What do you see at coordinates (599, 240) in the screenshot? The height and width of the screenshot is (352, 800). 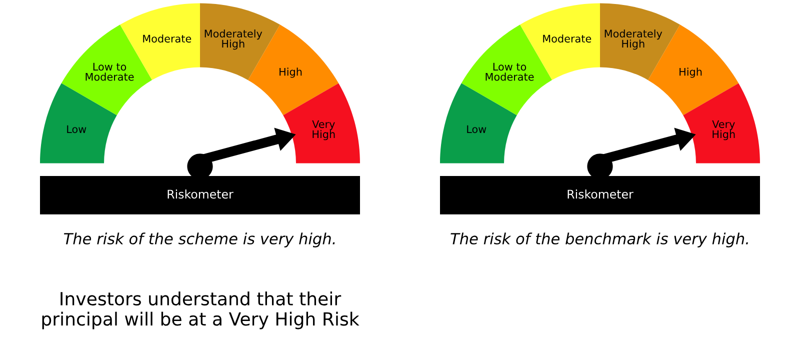 I see `text: The risk of the benchmark is very high.` at bounding box center [599, 240].